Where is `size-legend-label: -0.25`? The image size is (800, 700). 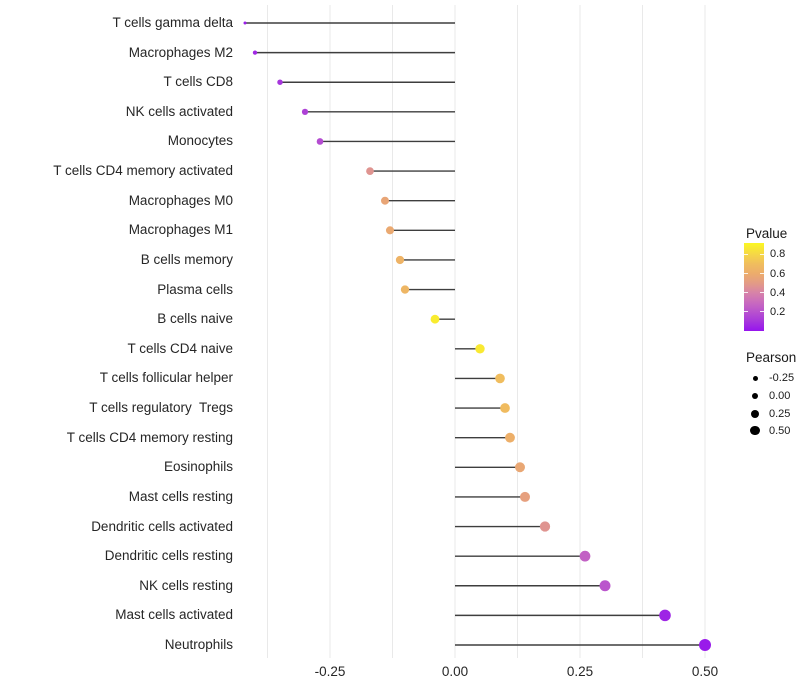 size-legend-label: -0.25 is located at coordinates (782, 378).